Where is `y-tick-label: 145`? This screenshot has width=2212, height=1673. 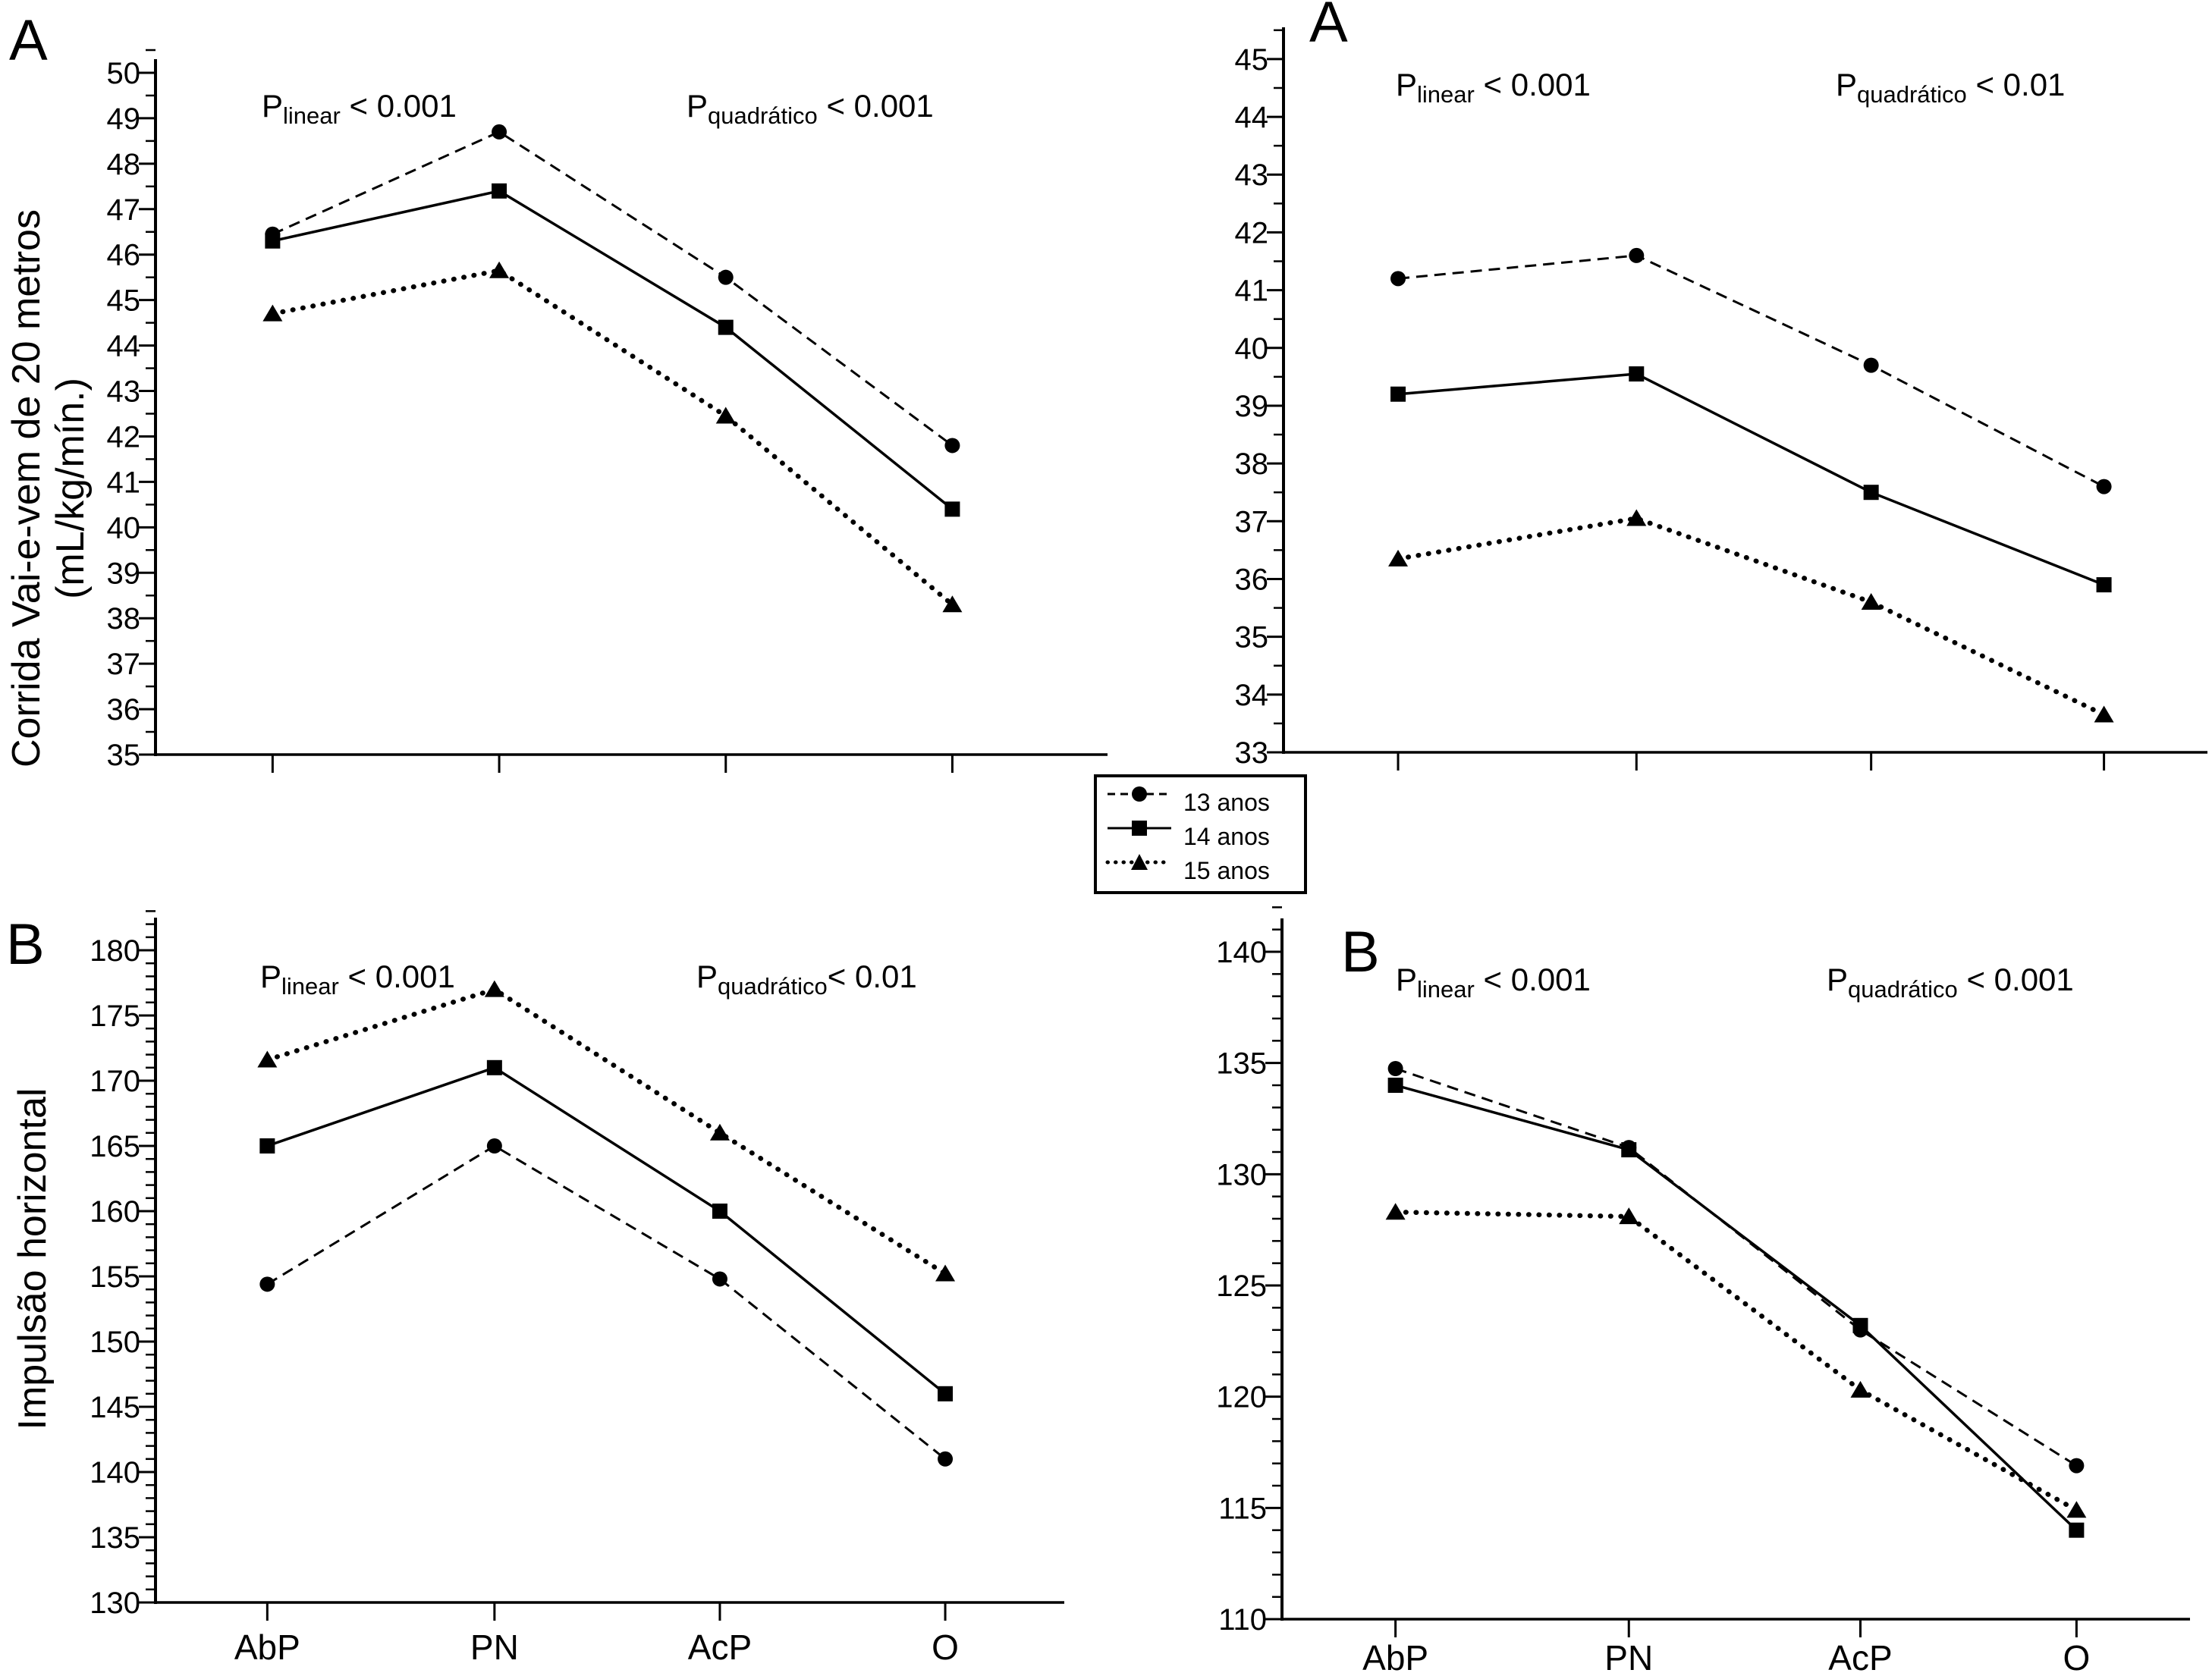
y-tick-label: 145 is located at coordinates (115, 1407).